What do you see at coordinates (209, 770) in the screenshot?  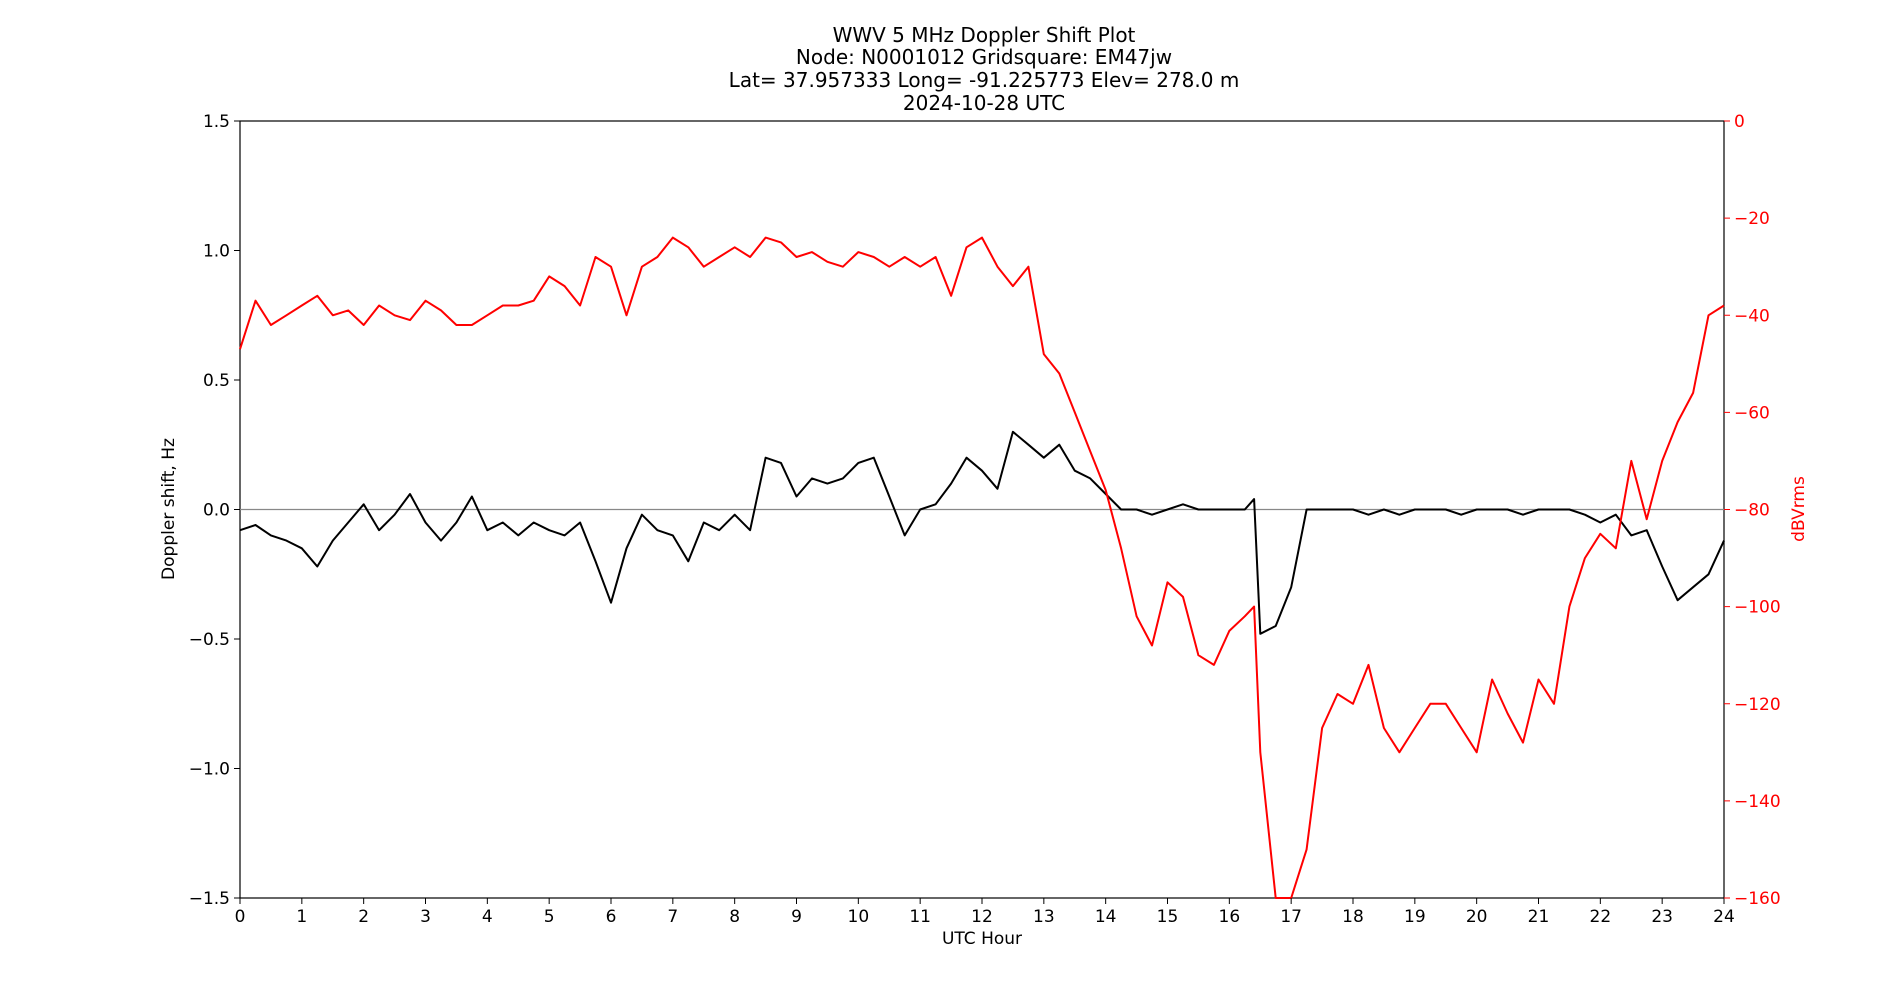 I see `y-left-tick-label: −1.0` at bounding box center [209, 770].